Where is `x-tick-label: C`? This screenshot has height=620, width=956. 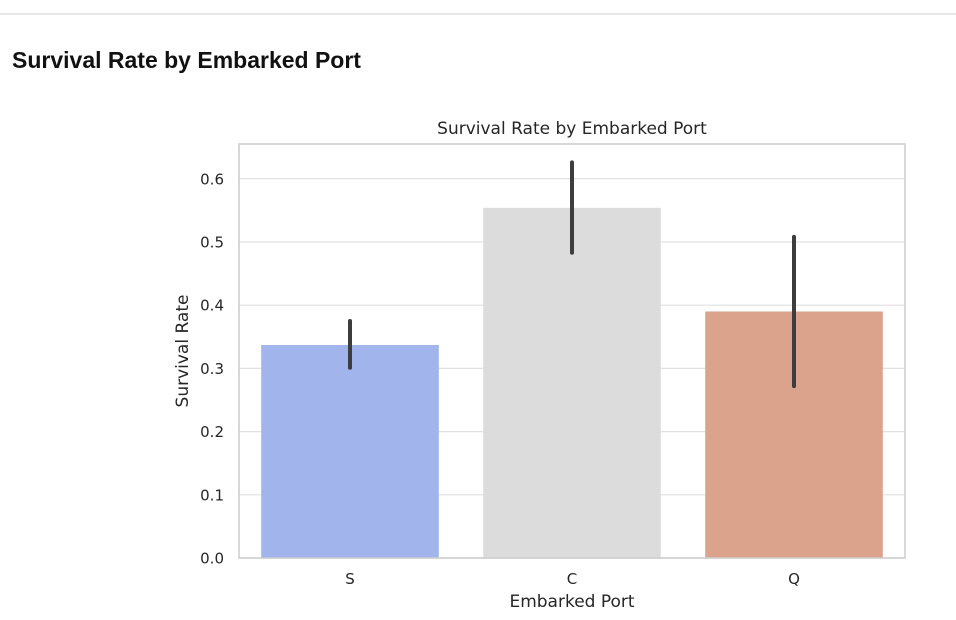
x-tick-label: C is located at coordinates (572, 579).